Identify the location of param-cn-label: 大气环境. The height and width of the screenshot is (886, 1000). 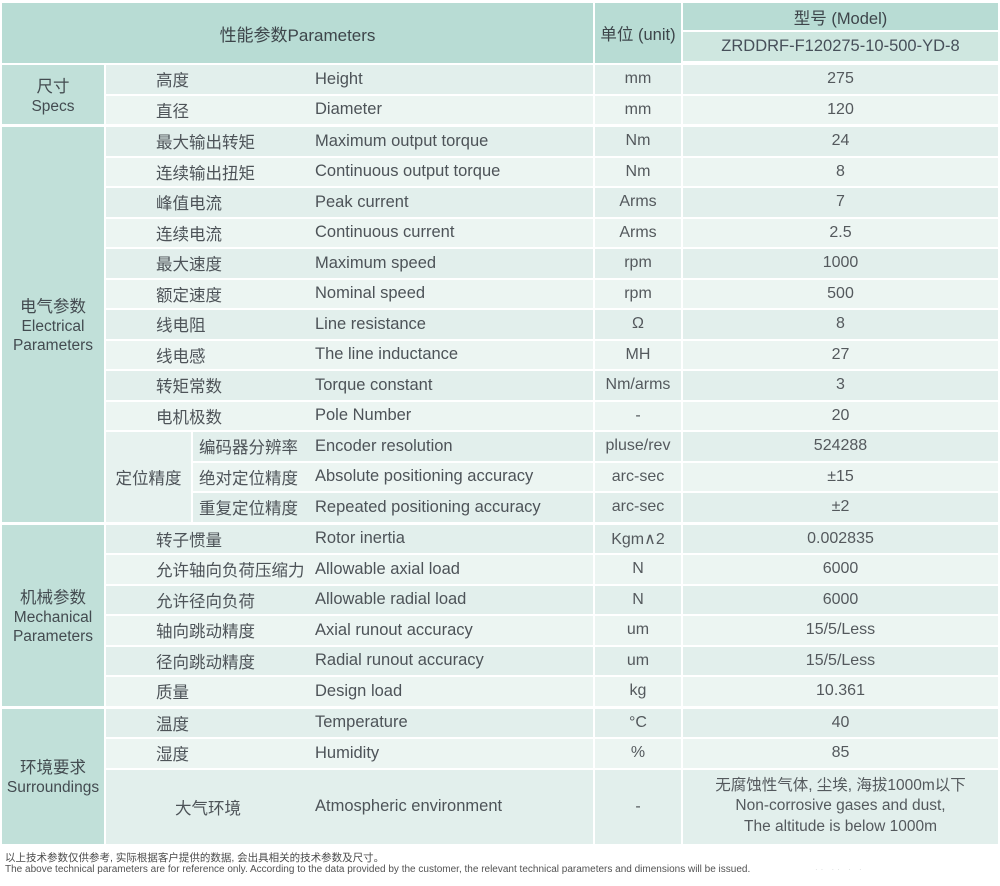
(208, 808).